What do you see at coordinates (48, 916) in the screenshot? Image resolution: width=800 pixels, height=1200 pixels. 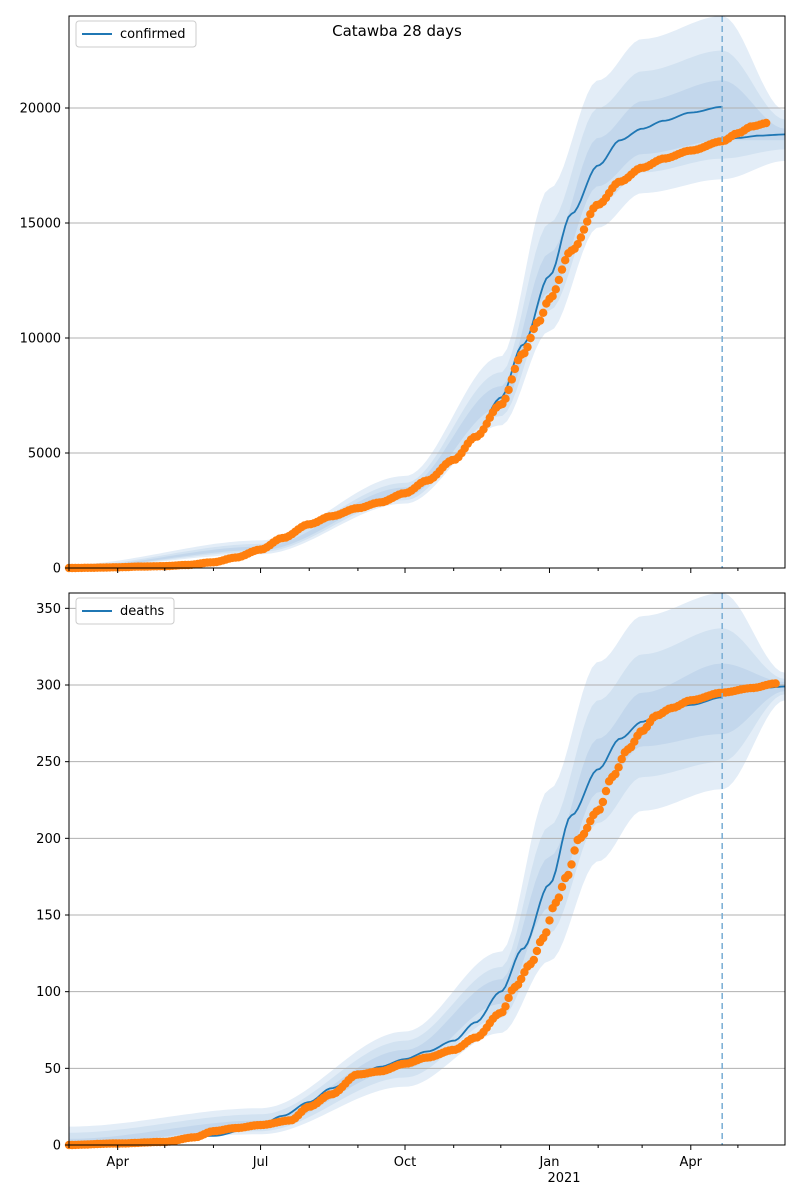 I see `y-tick-label: 150` at bounding box center [48, 916].